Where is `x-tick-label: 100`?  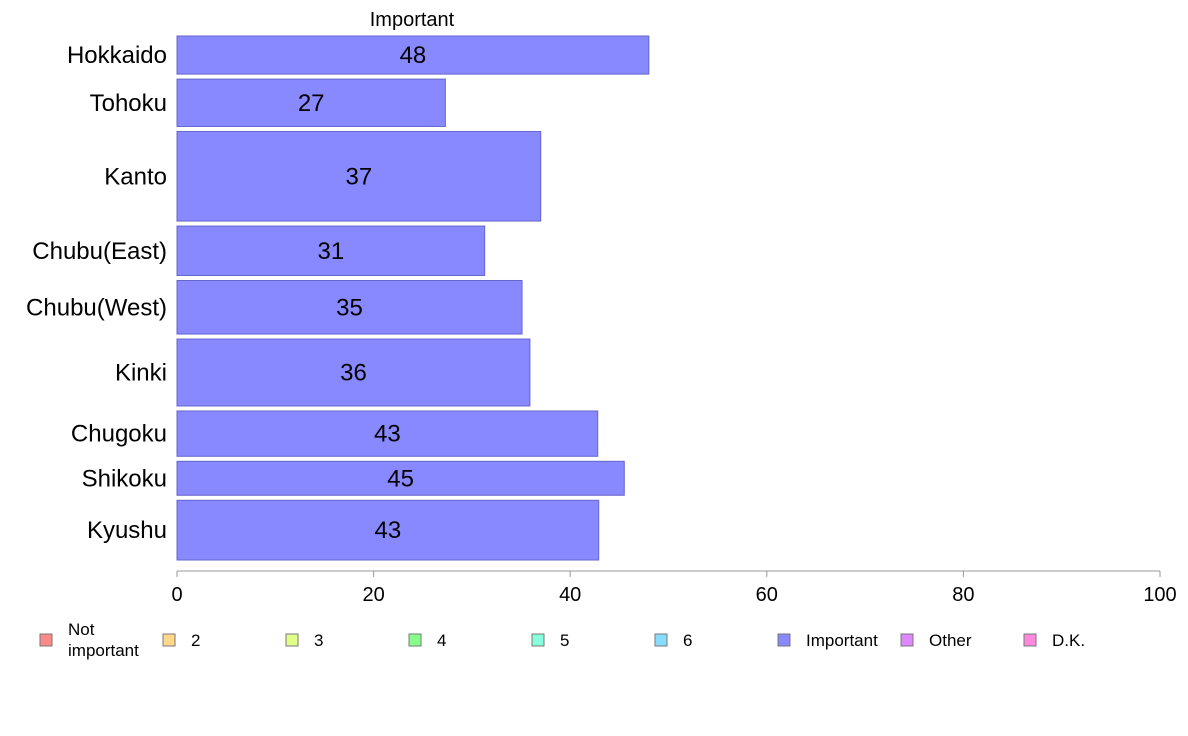 x-tick-label: 100 is located at coordinates (1159, 595).